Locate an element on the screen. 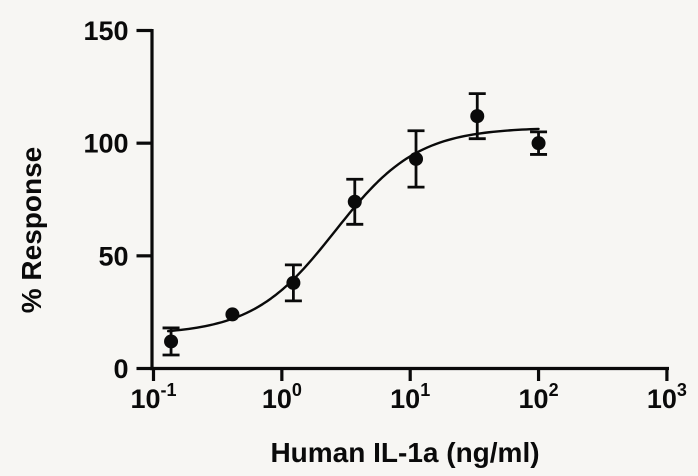  y-tick-label: 100 is located at coordinates (105, 144).